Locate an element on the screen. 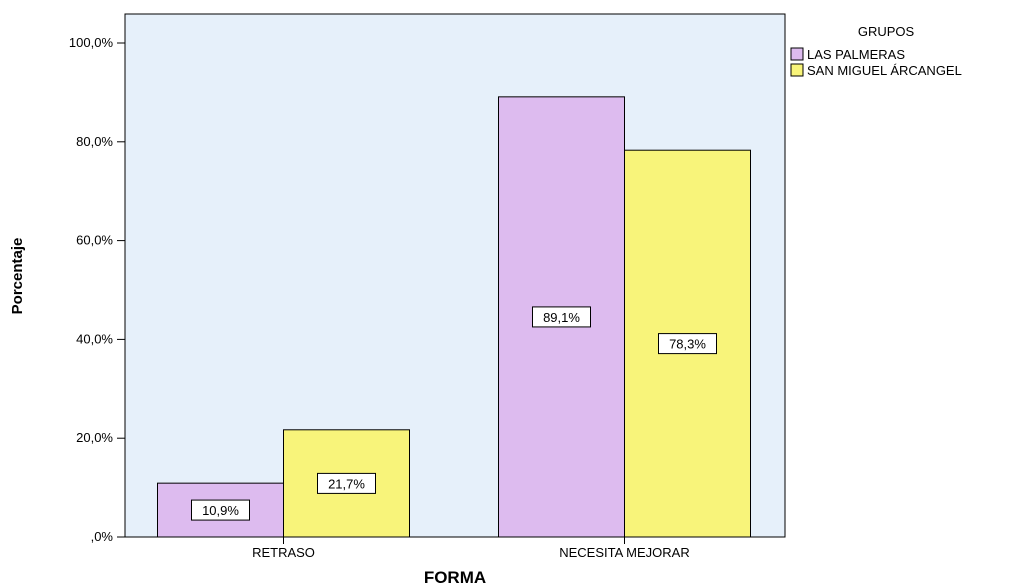  data-label-text: 89,1% is located at coordinates (561, 317).